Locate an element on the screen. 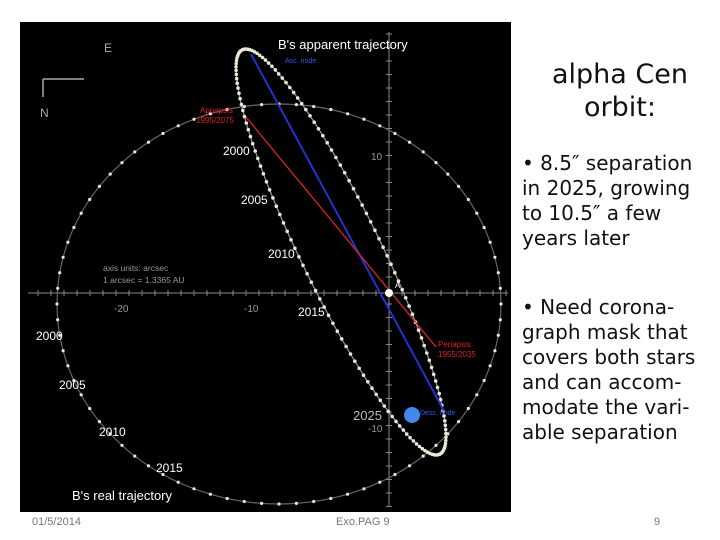 This screenshot has width=720, height=540. bullet-line: modate the vari- is located at coordinates (606, 407).